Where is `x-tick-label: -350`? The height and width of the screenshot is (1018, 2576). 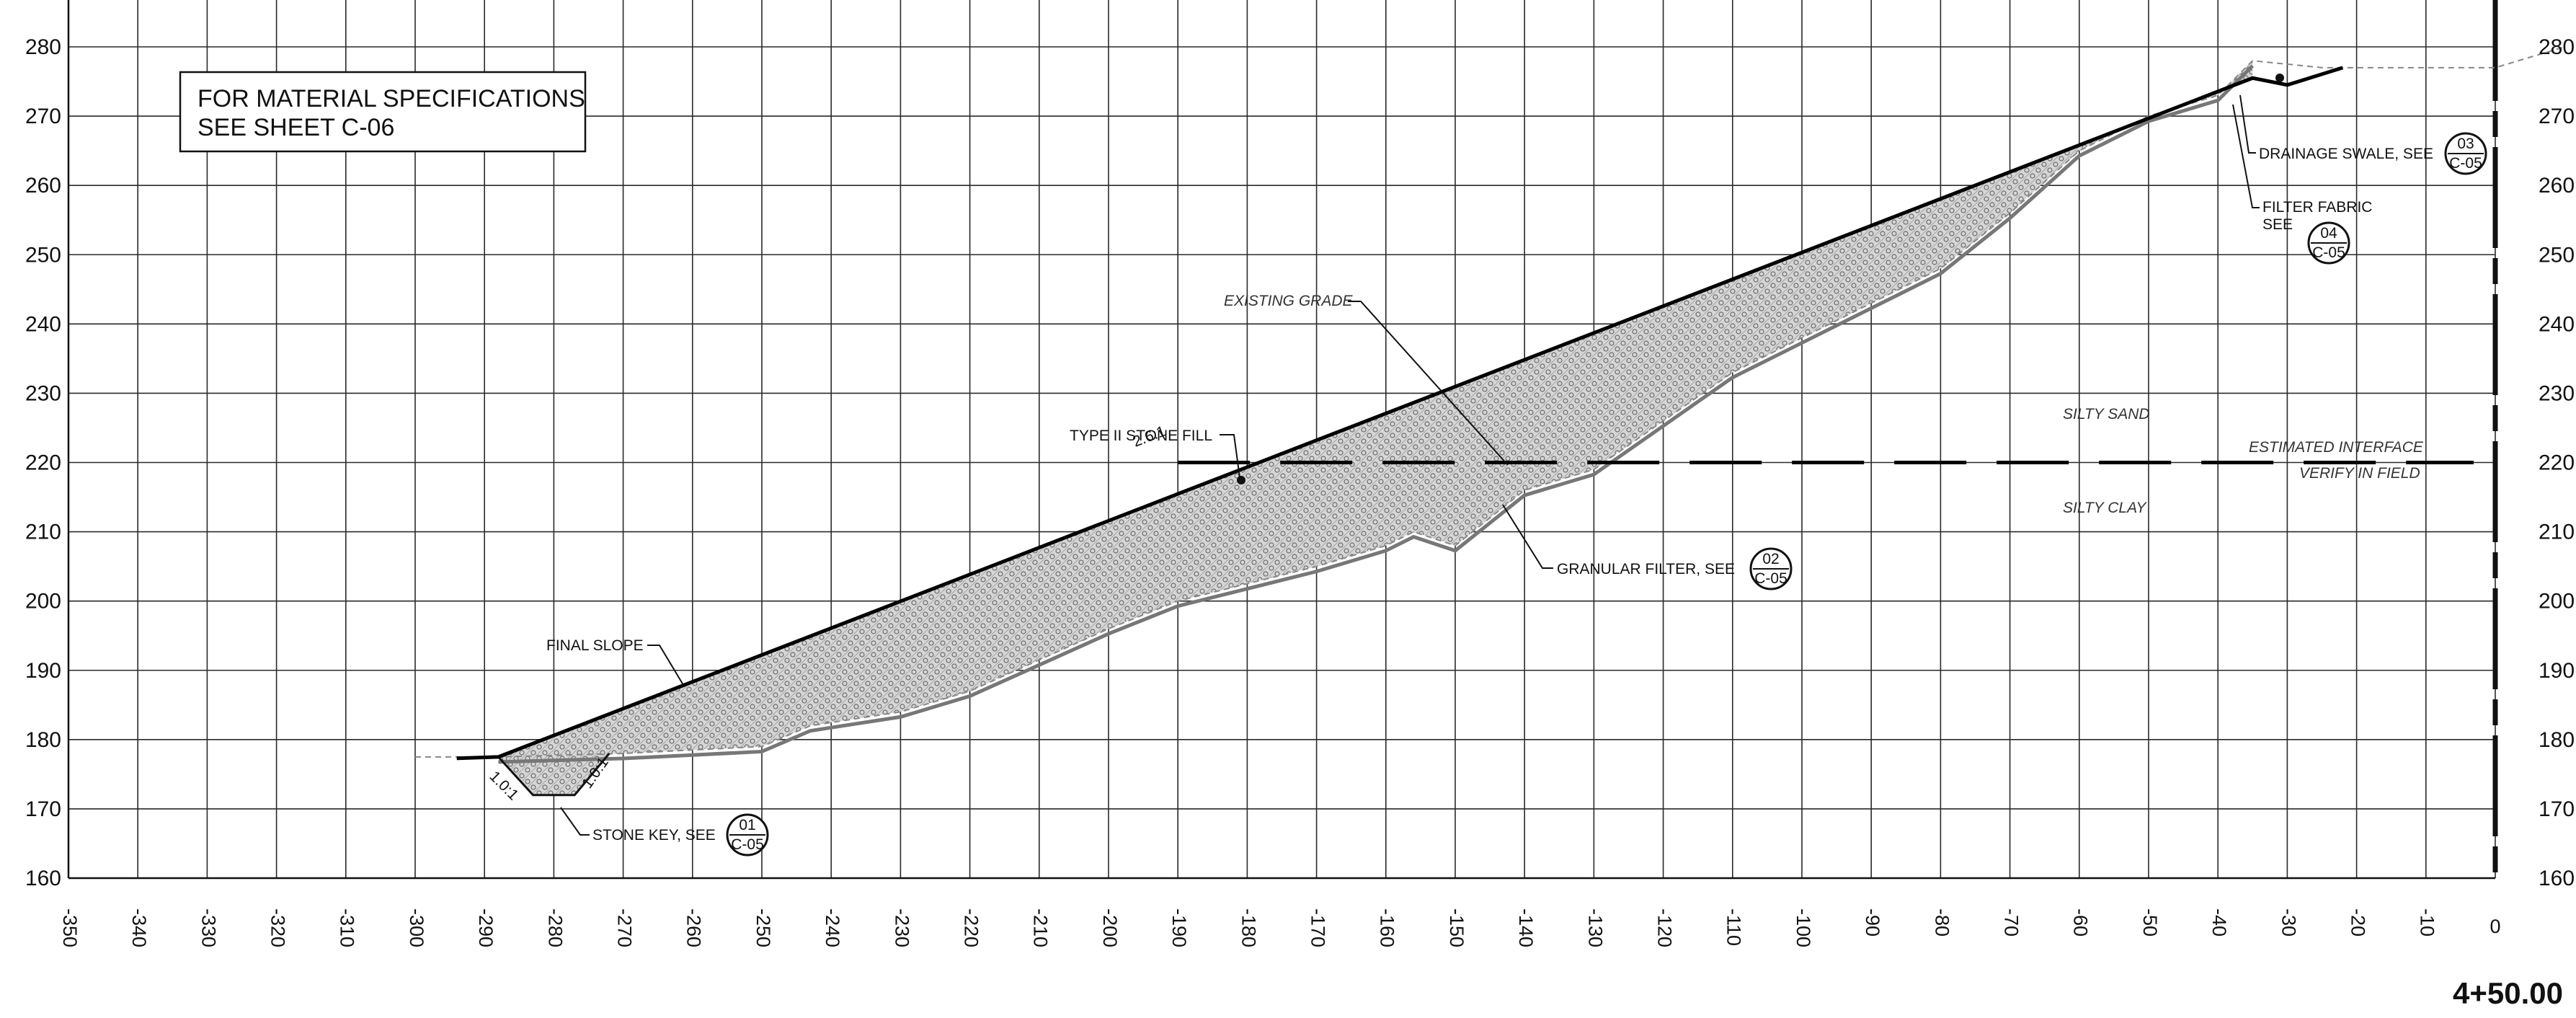
x-tick-label: -350 is located at coordinates (70, 927).